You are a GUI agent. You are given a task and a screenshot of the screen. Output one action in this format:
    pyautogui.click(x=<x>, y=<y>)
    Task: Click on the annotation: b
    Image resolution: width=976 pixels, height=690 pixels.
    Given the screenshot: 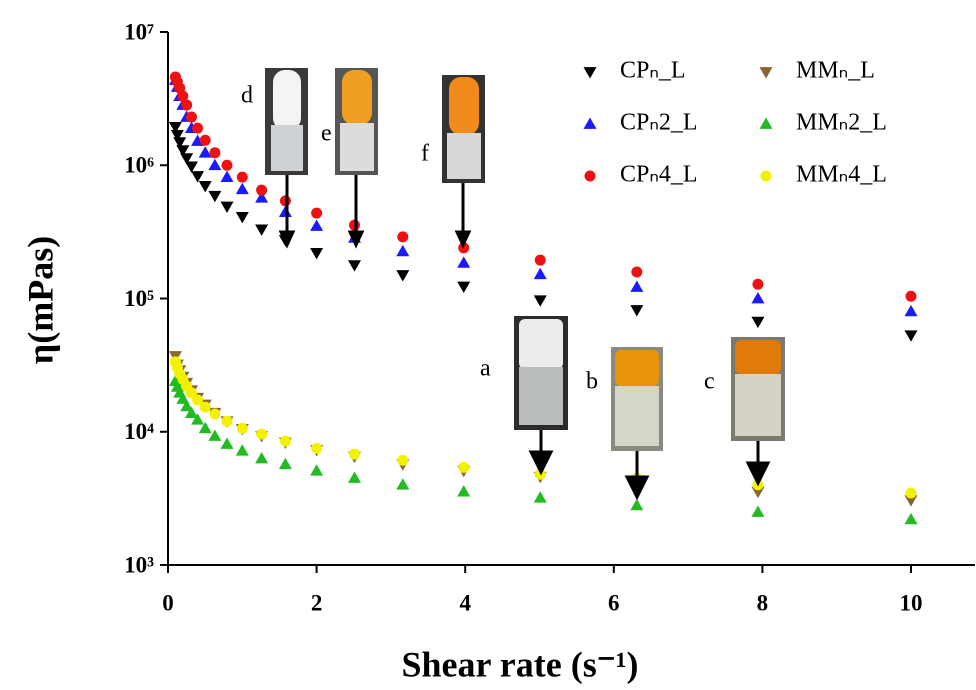 What is the action you would take?
    pyautogui.click(x=592, y=382)
    